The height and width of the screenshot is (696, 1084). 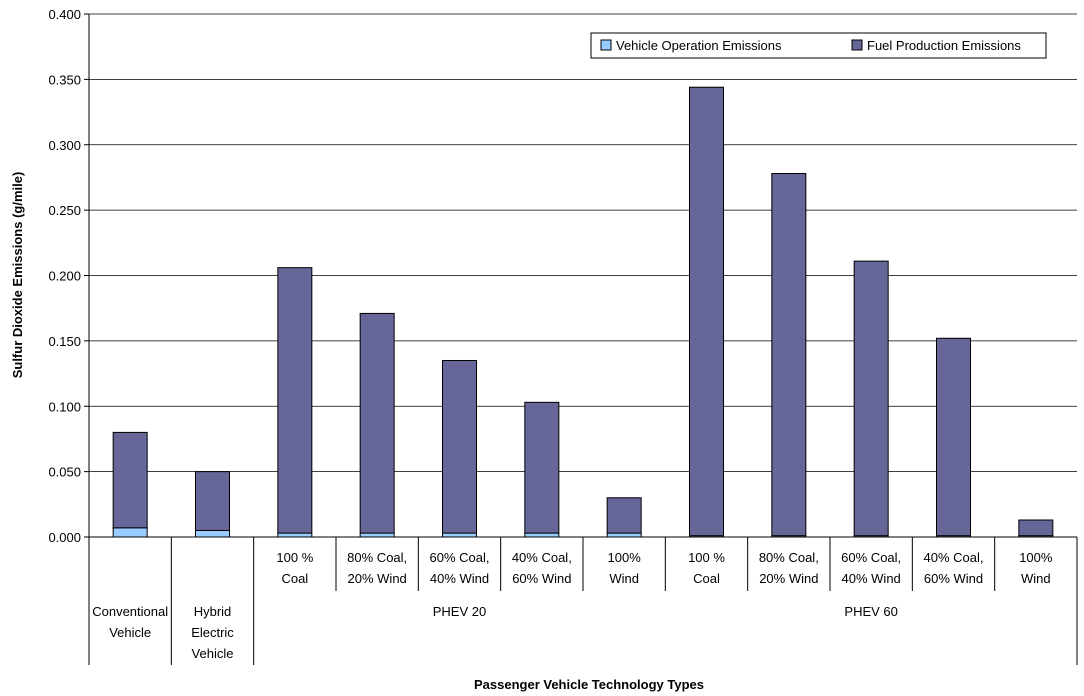 I want to click on legend-box, so click(x=818, y=45).